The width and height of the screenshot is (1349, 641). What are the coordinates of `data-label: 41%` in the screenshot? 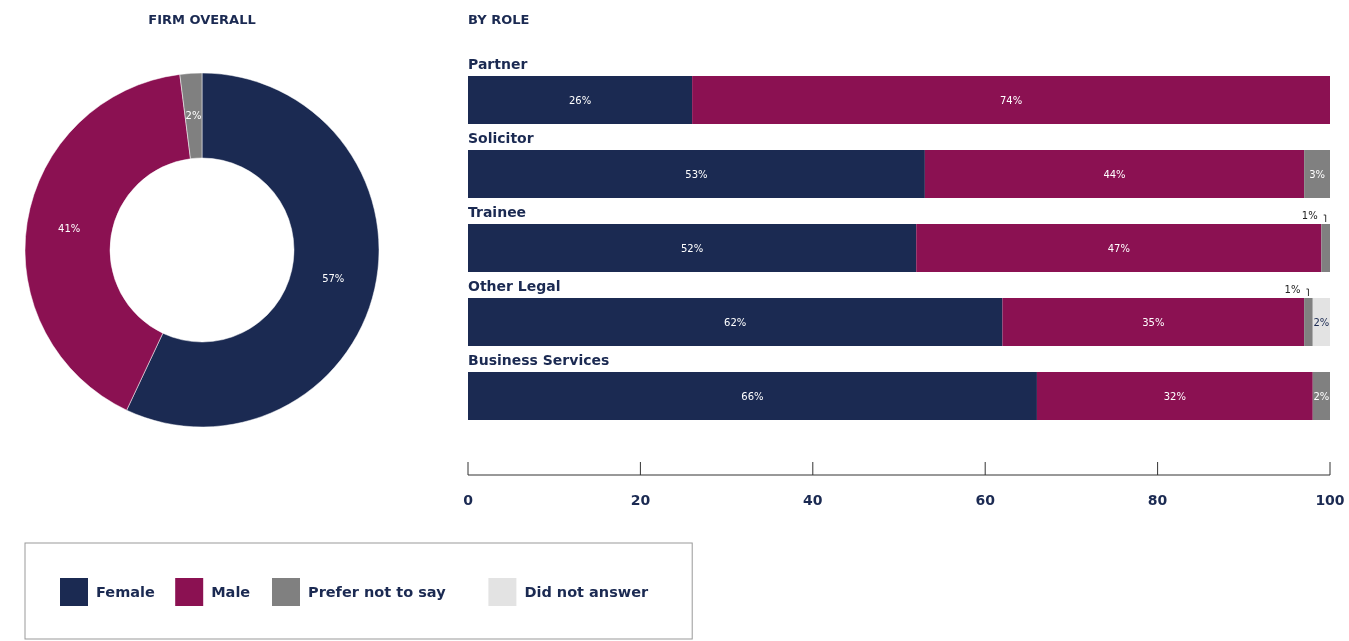 It's located at (69, 228).